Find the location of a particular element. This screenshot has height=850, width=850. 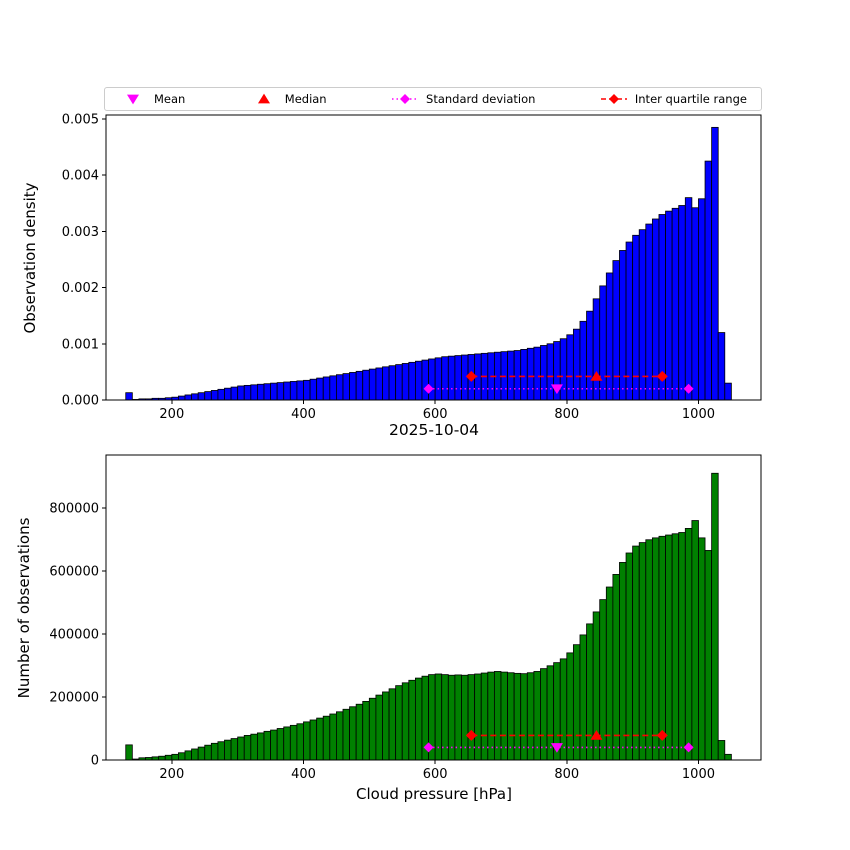

legend-item-median: Median is located at coordinates (288, 99).